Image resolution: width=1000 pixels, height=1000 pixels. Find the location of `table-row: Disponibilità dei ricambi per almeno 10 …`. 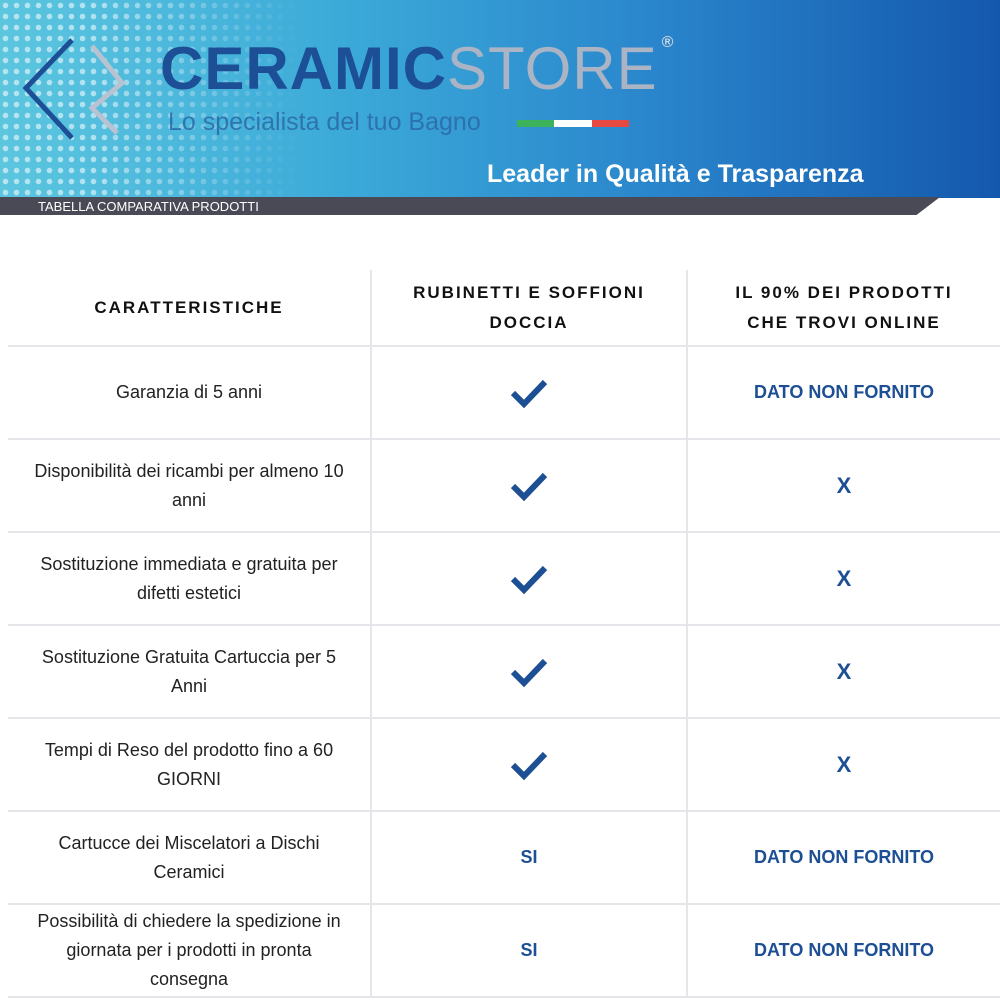

table-row: Disponibilità dei ricambi per almeno 10 … is located at coordinates (504, 486).